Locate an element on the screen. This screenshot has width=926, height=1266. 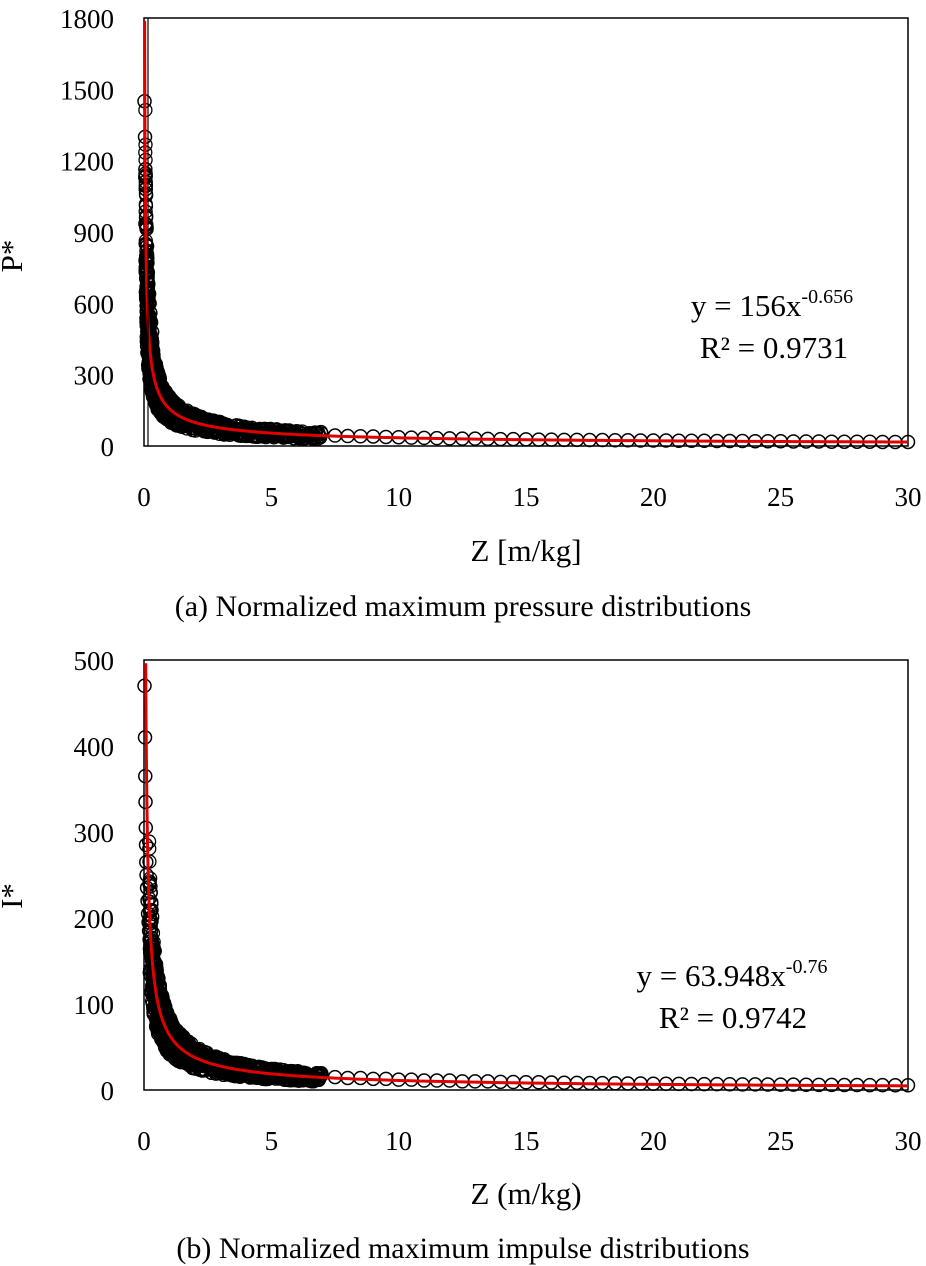
y-tick-label: 1800 is located at coordinates (87, 19).